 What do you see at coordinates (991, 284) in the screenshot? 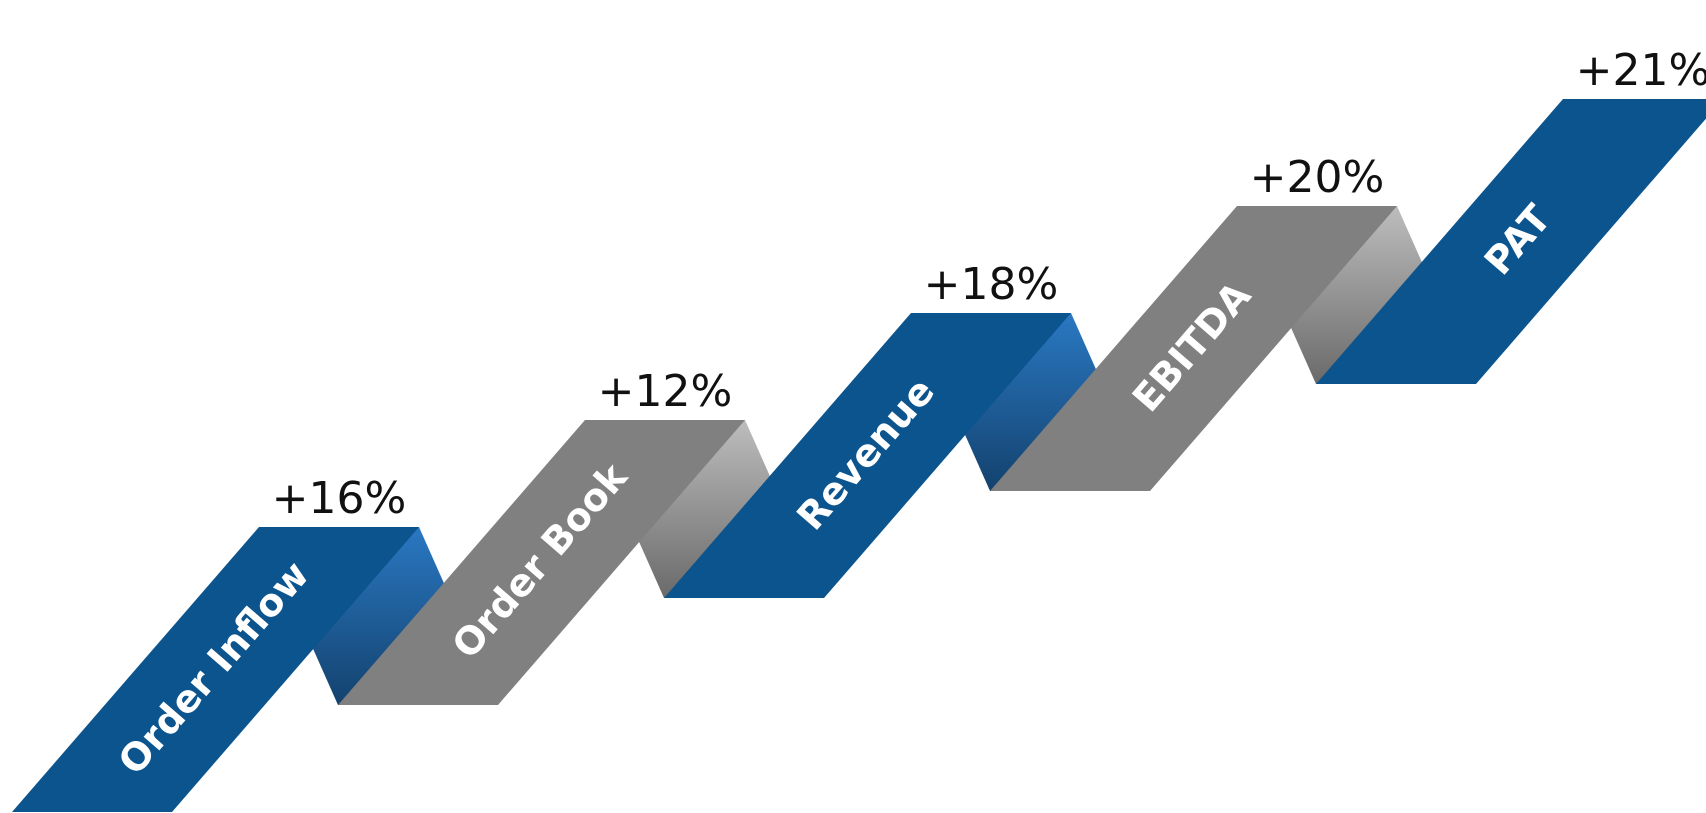
I see `percent-label-revenue: +18%` at bounding box center [991, 284].